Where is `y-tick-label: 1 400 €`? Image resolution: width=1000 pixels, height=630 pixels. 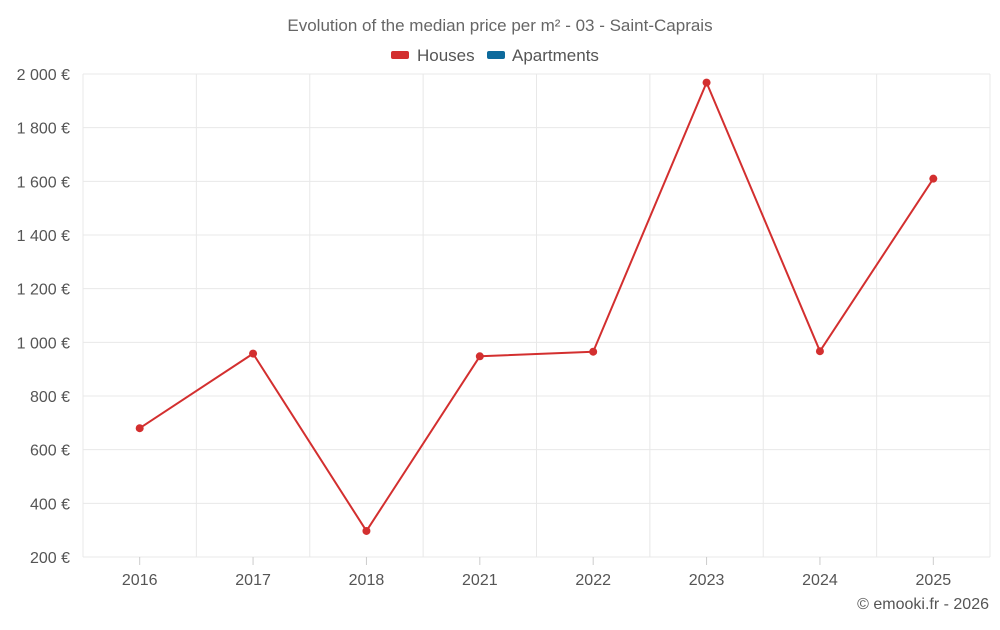 y-tick-label: 1 400 € is located at coordinates (43, 236).